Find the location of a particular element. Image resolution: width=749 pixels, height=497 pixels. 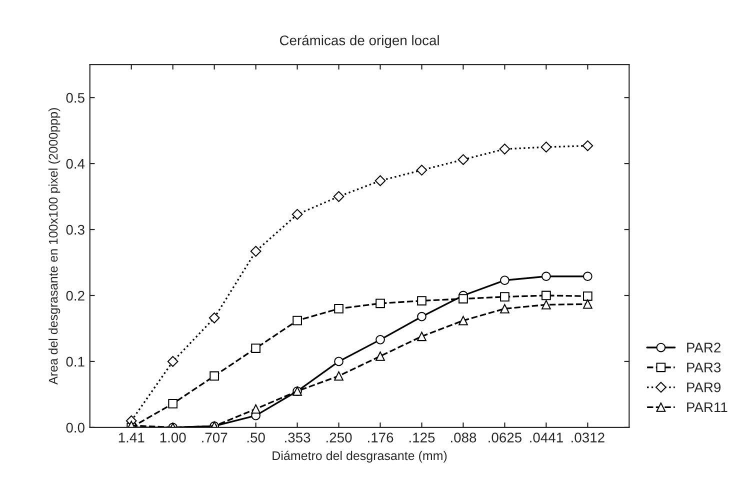

legend-label: PAR3 is located at coordinates (704, 367).